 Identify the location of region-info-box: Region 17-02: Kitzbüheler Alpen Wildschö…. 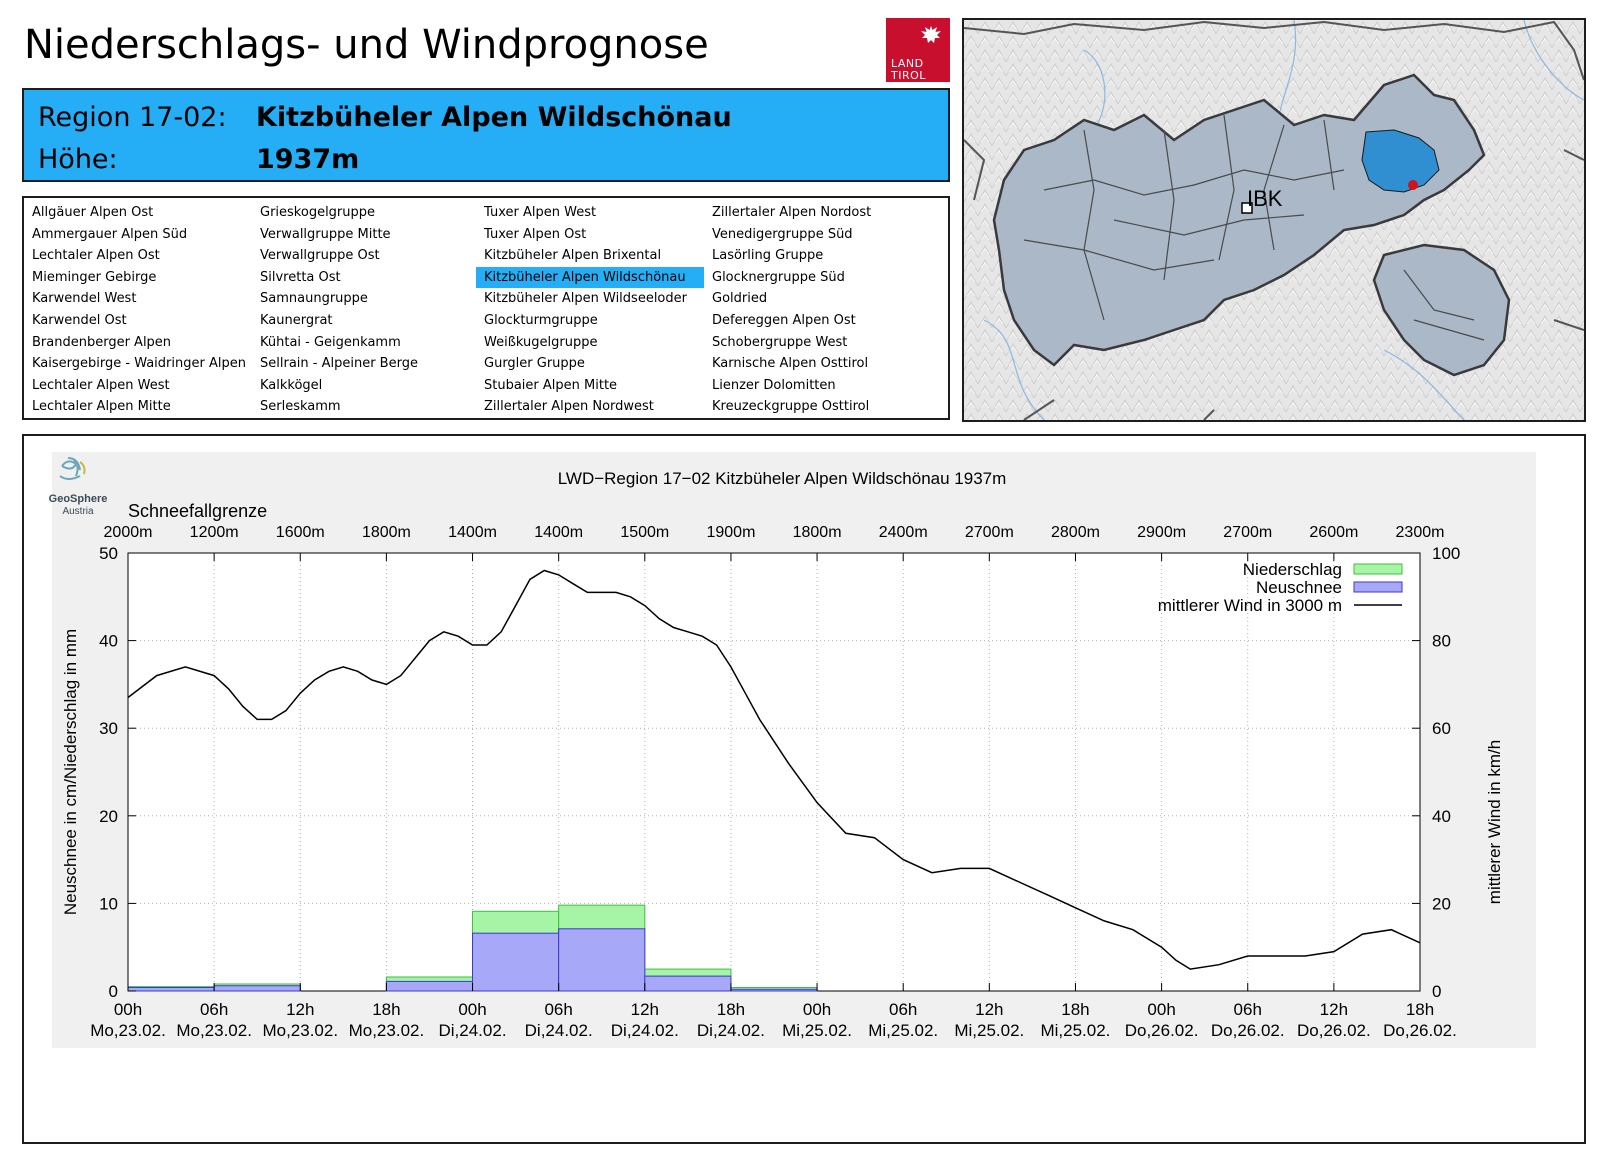
(486, 135).